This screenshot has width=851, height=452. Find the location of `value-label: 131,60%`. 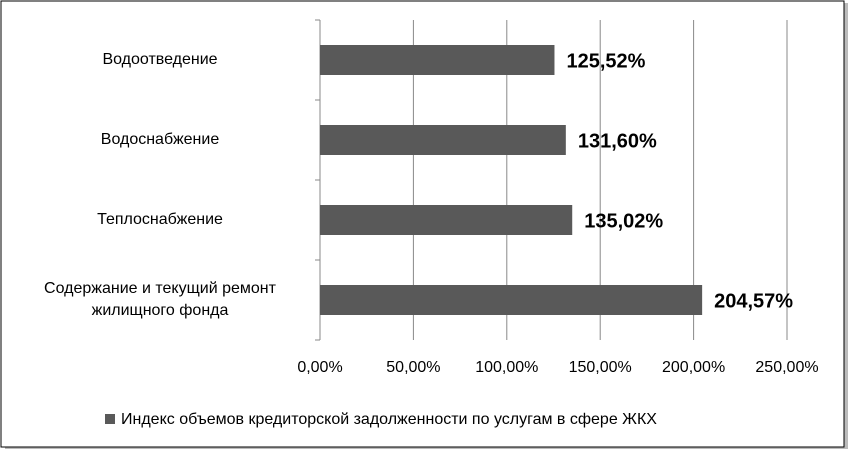

value-label: 131,60% is located at coordinates (617, 141).